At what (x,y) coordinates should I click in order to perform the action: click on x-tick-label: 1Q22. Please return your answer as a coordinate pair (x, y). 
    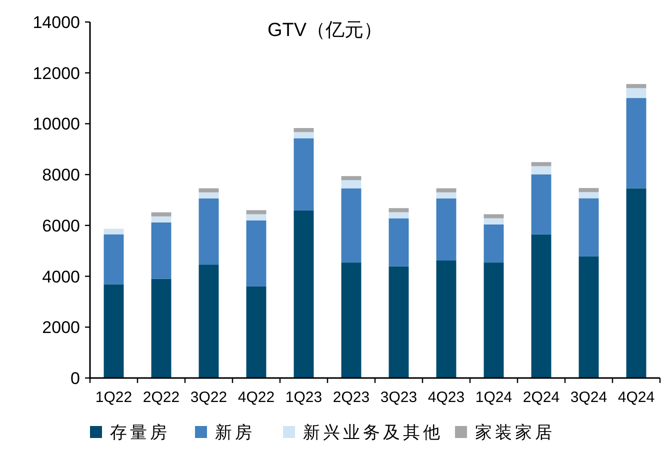
    Looking at the image, I should click on (113, 397).